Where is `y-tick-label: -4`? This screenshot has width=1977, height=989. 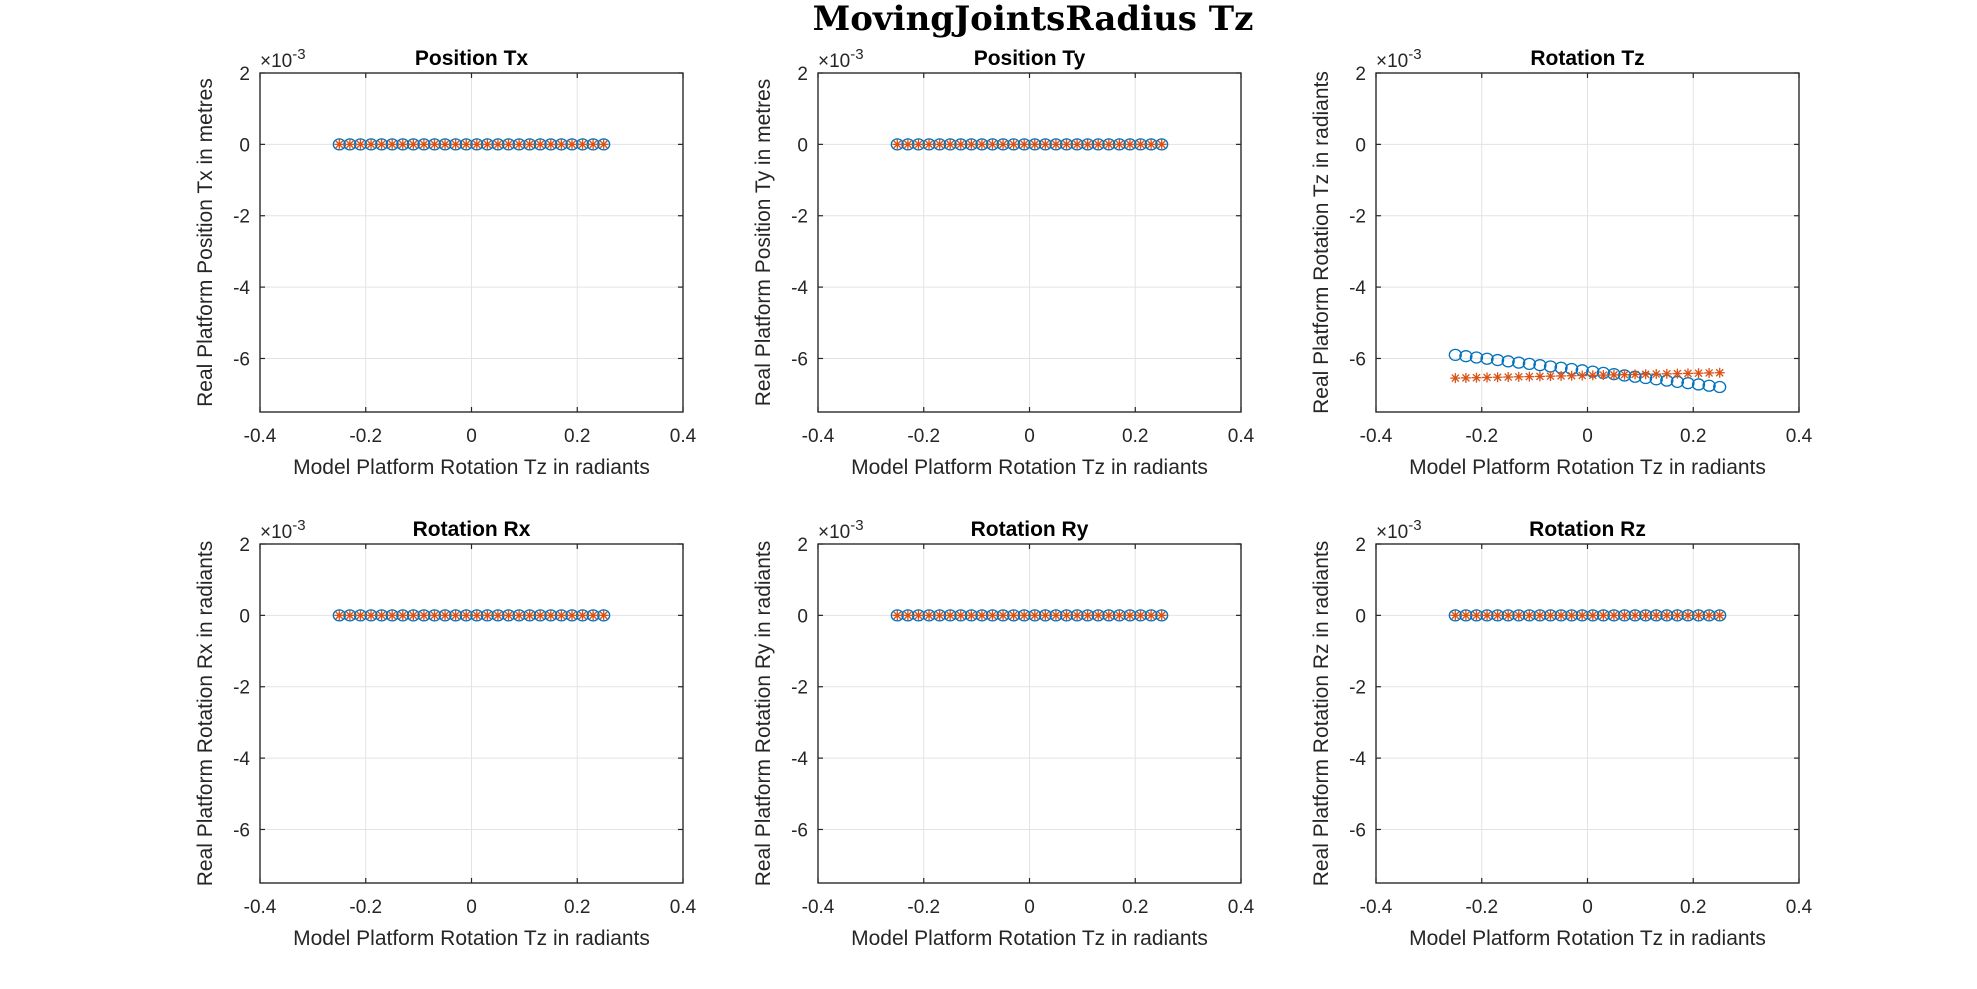
y-tick-label: -4 is located at coordinates (241, 288).